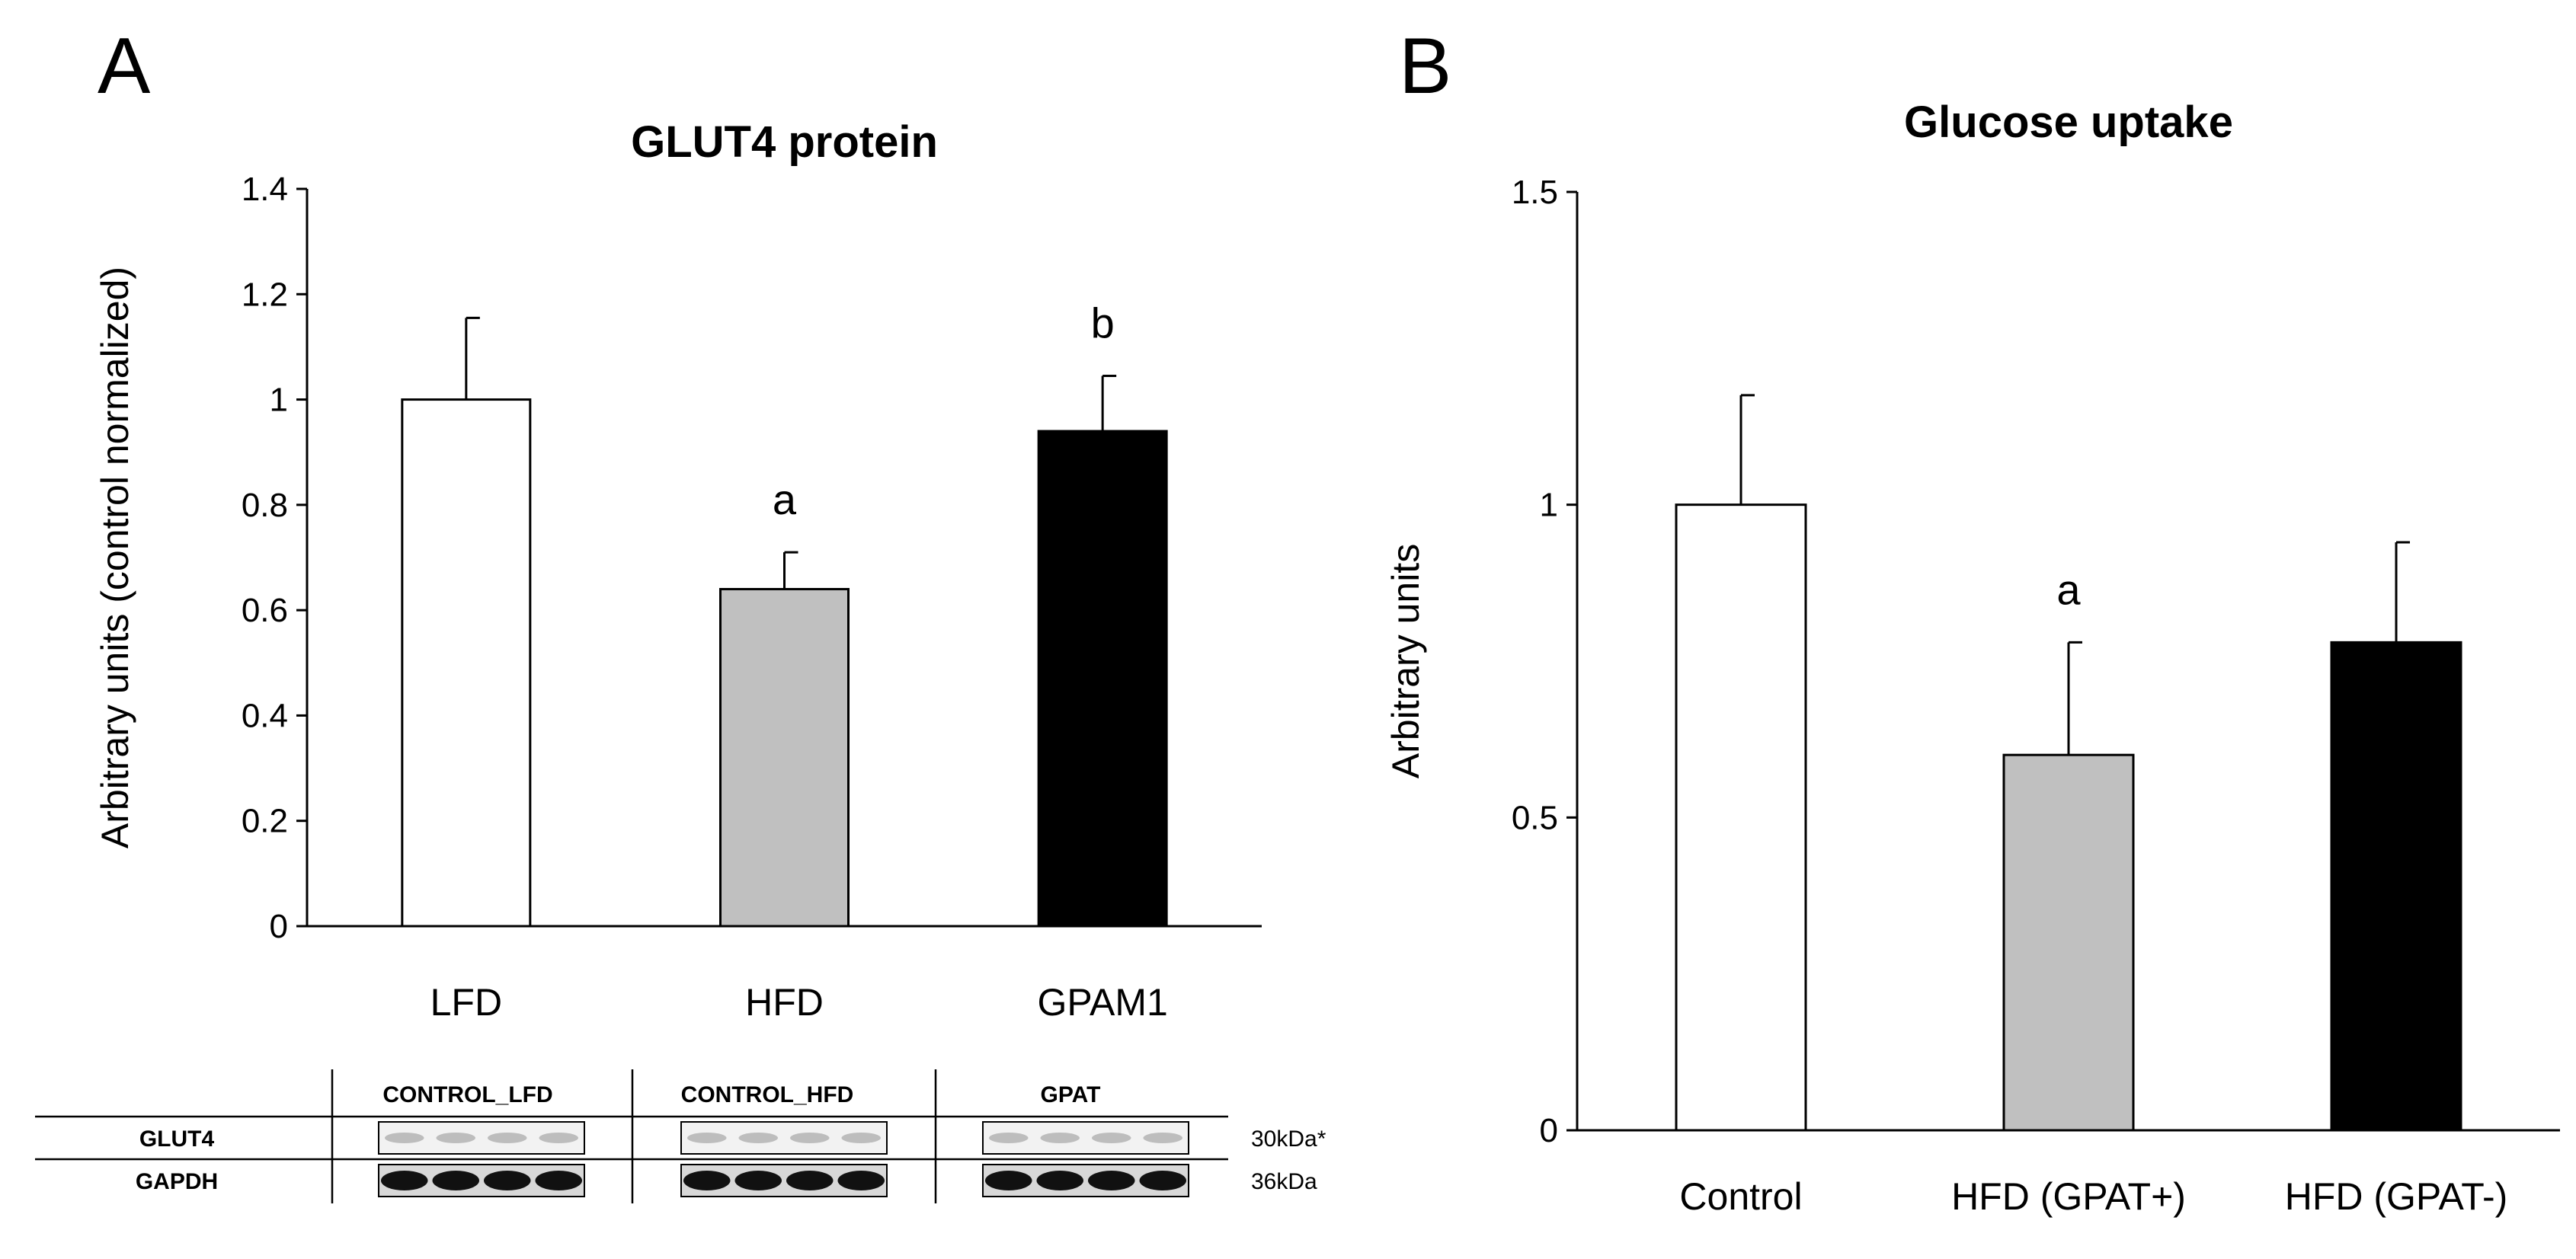 Image resolution: width=2576 pixels, height=1259 pixels. I want to click on y-tick-label: 0.4, so click(265, 716).